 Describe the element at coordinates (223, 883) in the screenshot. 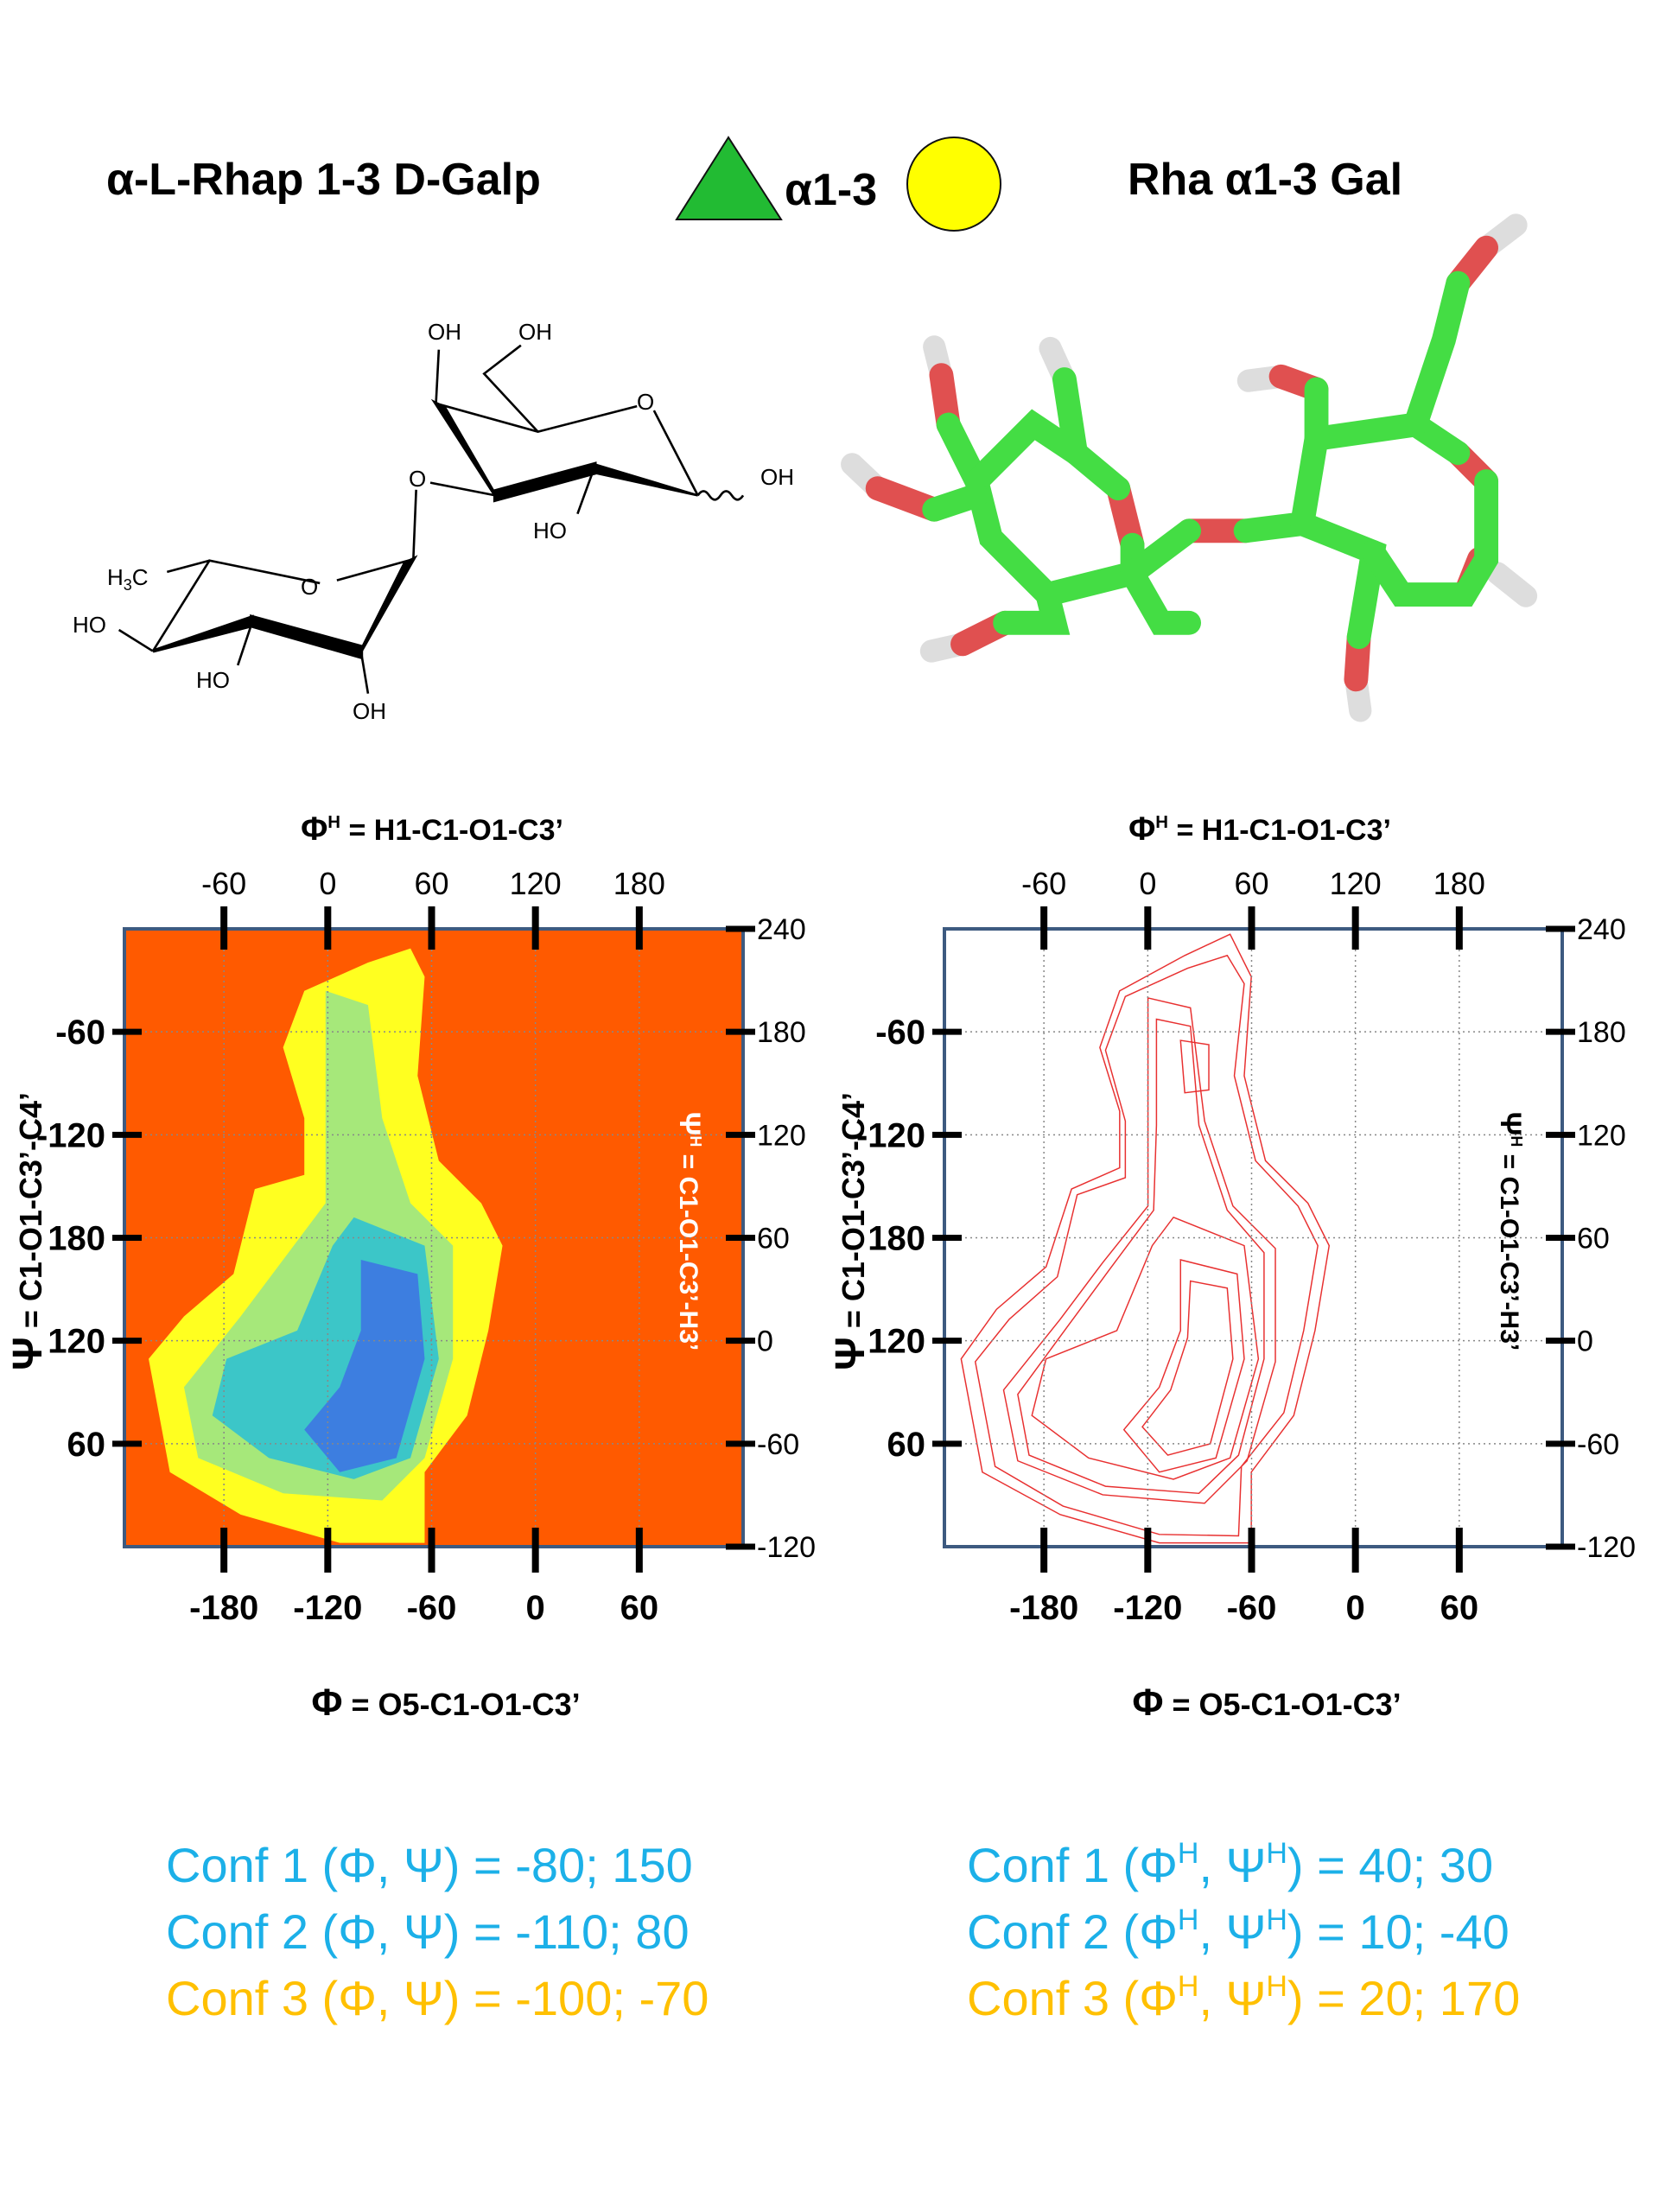

I see `top-tick-label: -60` at that location.